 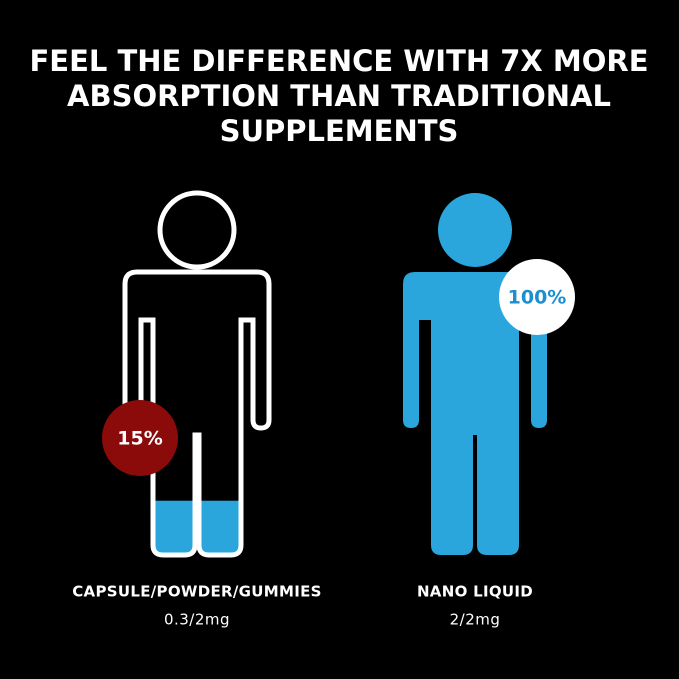 I want to click on figure-name: NANO LIQUID, so click(x=475, y=592).